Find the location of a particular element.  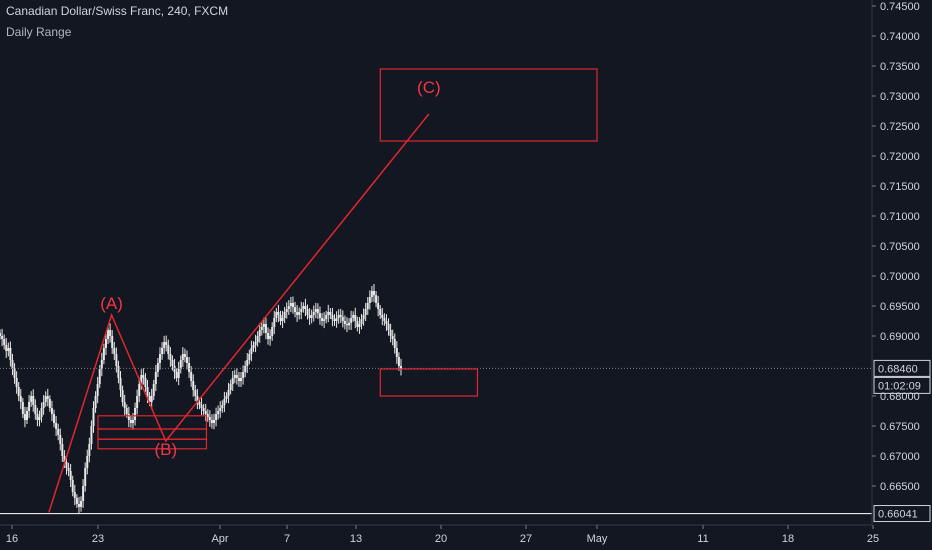

x-tick-label: 27 is located at coordinates (526, 539).